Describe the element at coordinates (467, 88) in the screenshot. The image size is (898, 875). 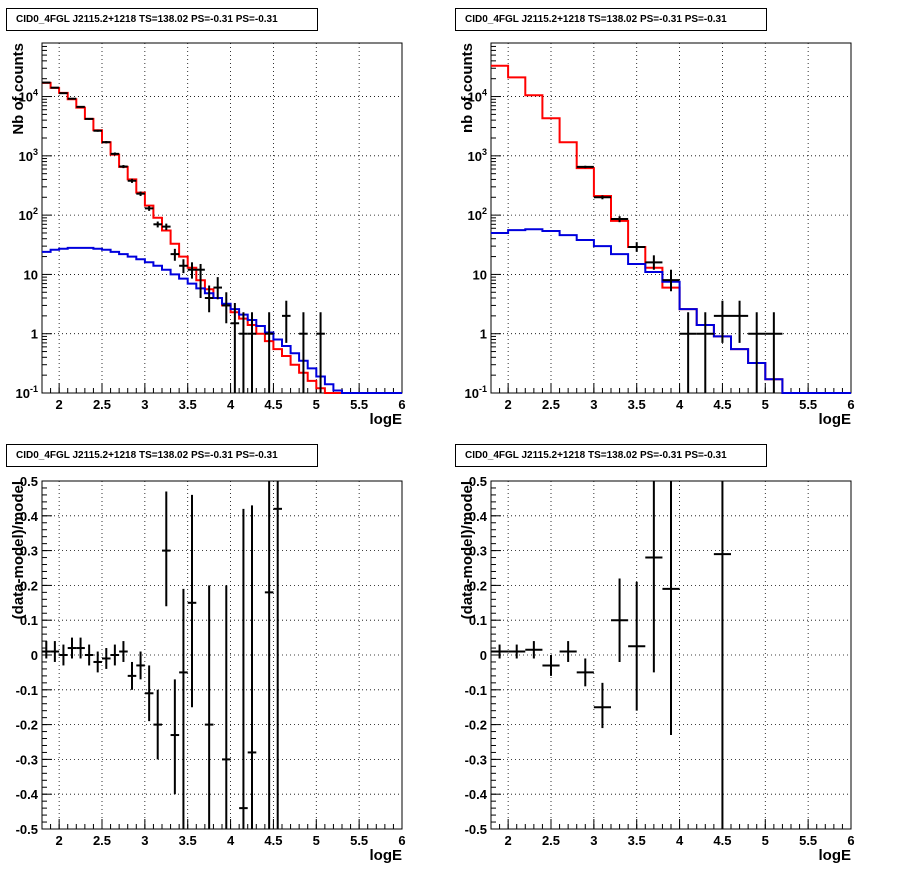
I see `y-axis-title: nb of counts` at that location.